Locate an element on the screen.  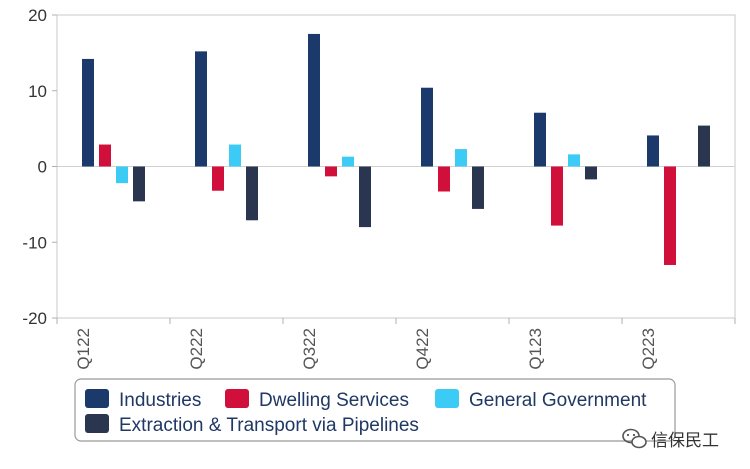
x-tick-label: Q322 is located at coordinates (309, 349).